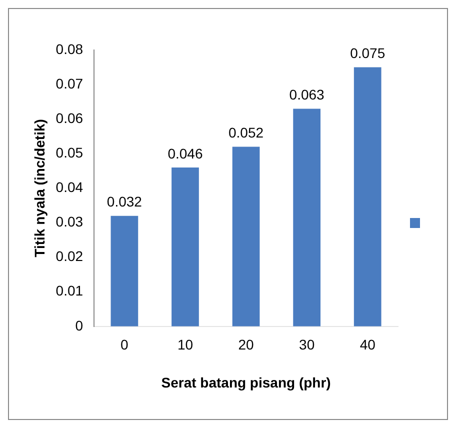  Describe the element at coordinates (368, 53) in the screenshot. I see `data-label: 0.075` at that location.